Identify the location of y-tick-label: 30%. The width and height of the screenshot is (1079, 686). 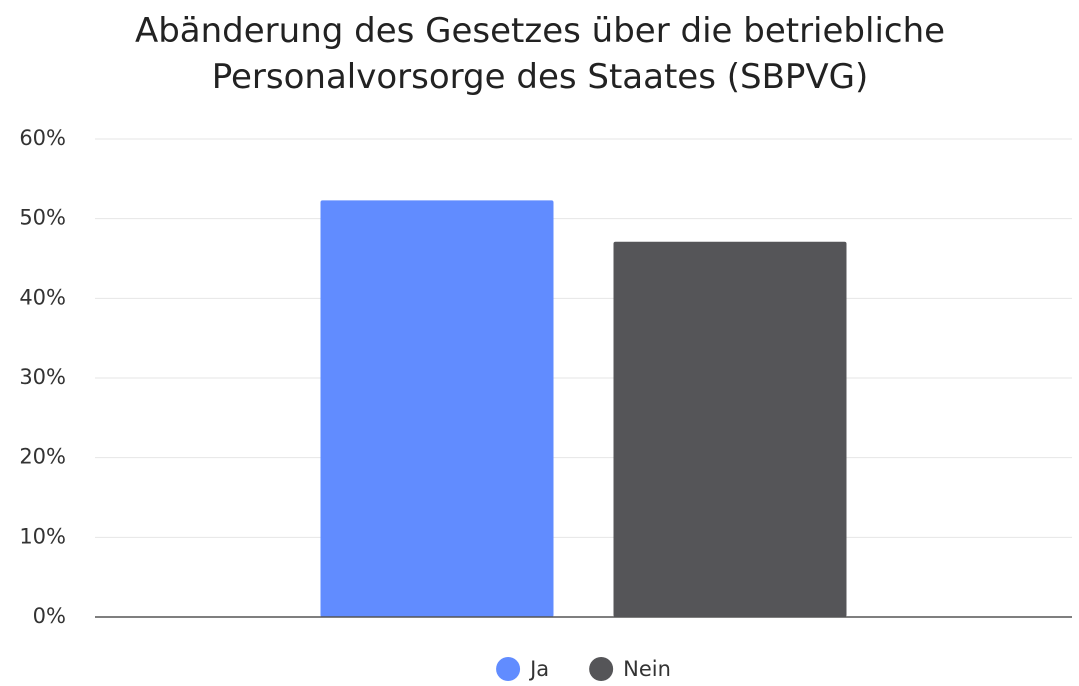
(42, 377).